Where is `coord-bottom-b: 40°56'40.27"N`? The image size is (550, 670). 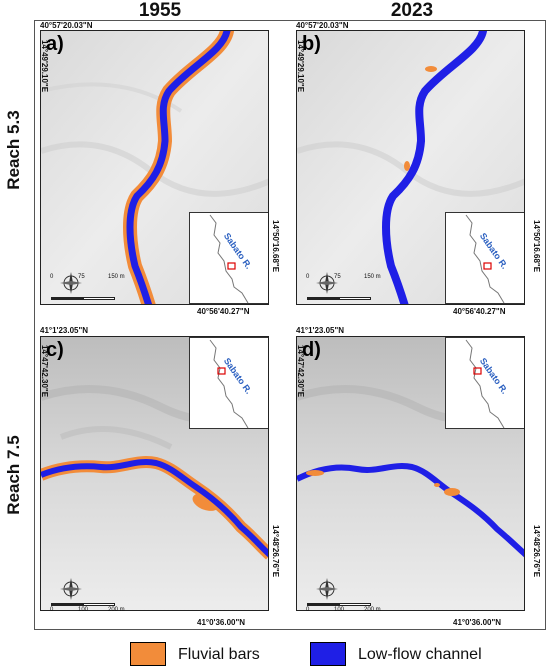 coord-bottom-b: 40°56'40.27"N is located at coordinates (479, 311).